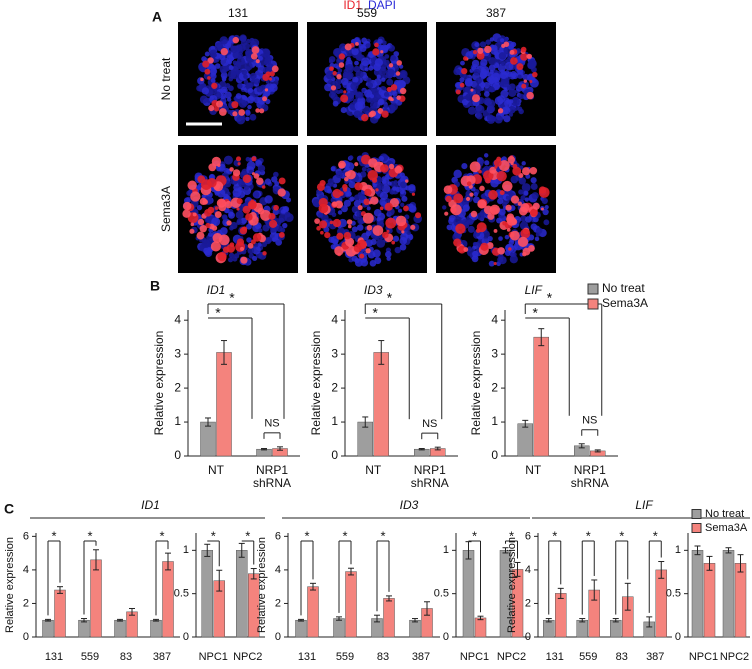 The height and width of the screenshot is (669, 752). What do you see at coordinates (54, 657) in the screenshot?
I see `x-tick-label: 131` at bounding box center [54, 657].